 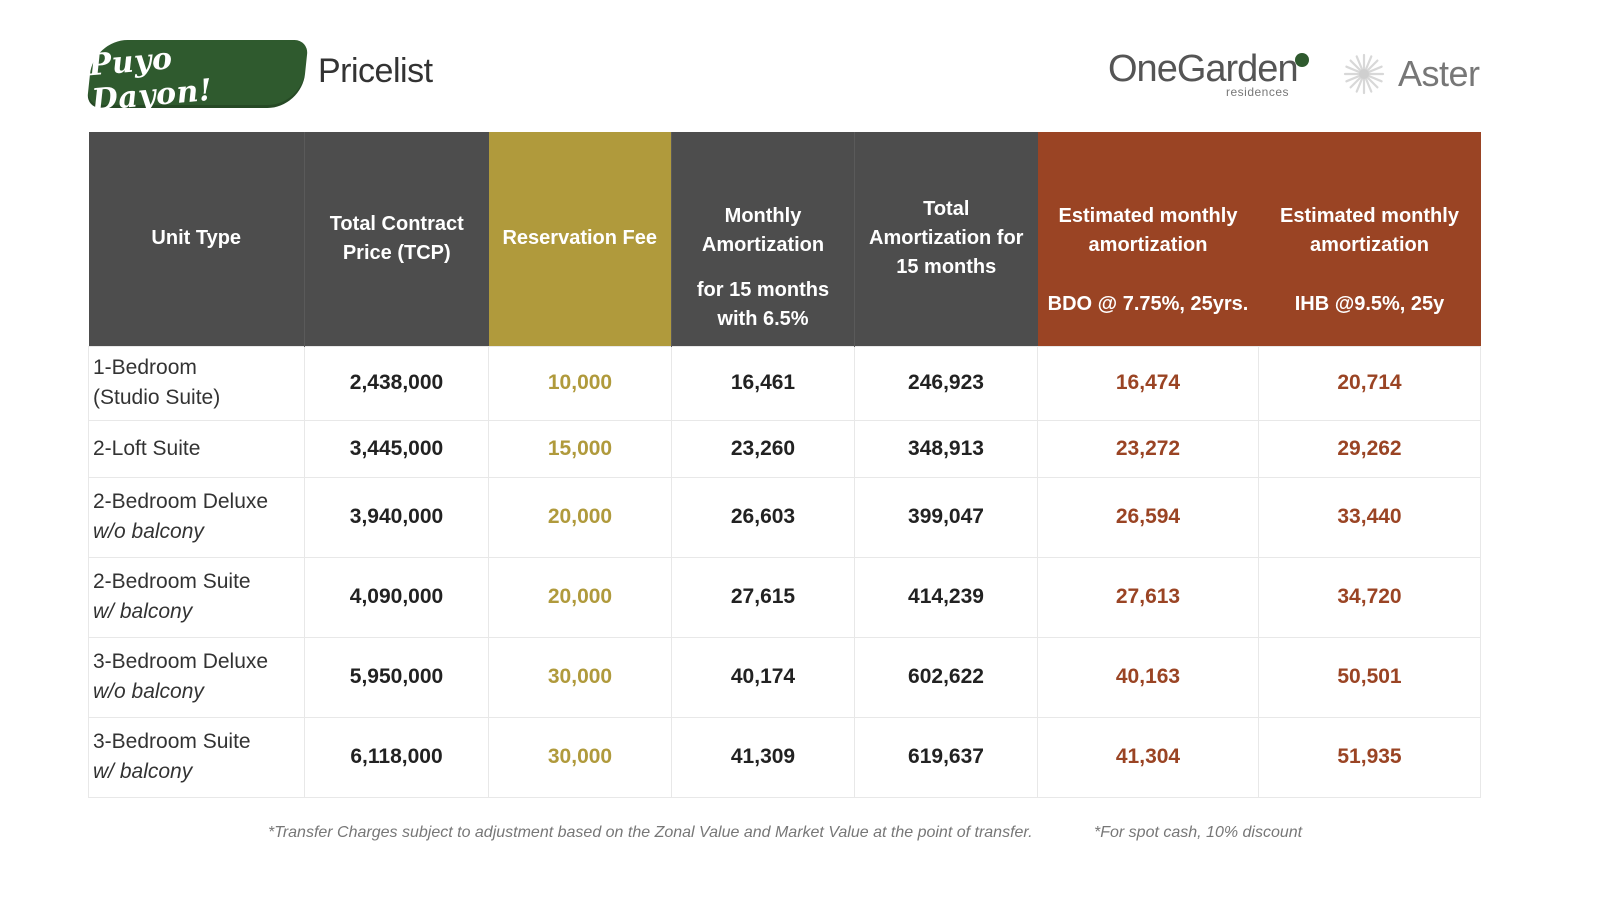 What do you see at coordinates (580, 448) in the screenshot?
I see `reservation-fee-cell: 15,000` at bounding box center [580, 448].